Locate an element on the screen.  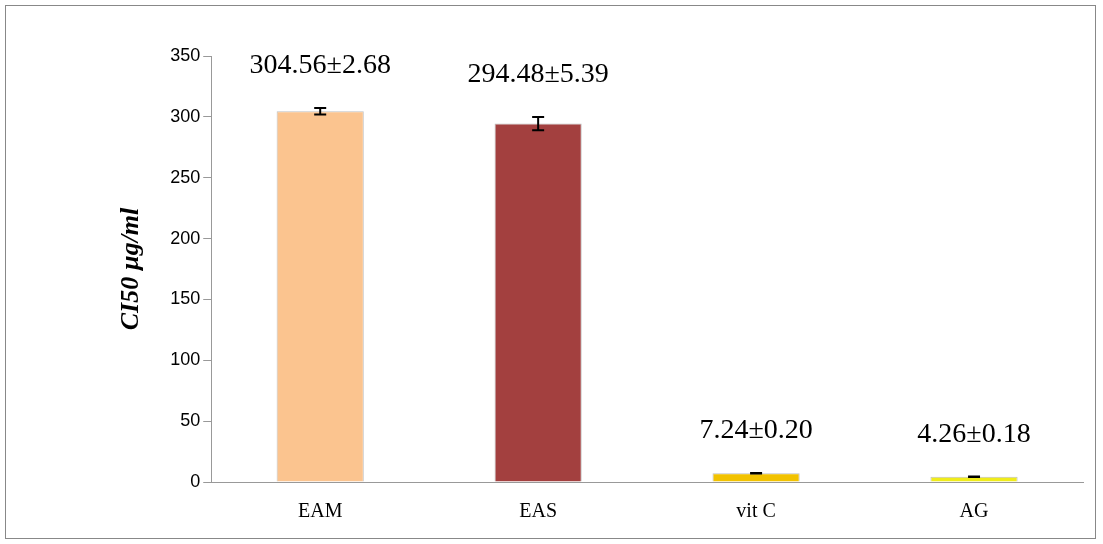
y-tick-label: 250 is located at coordinates (185, 176).